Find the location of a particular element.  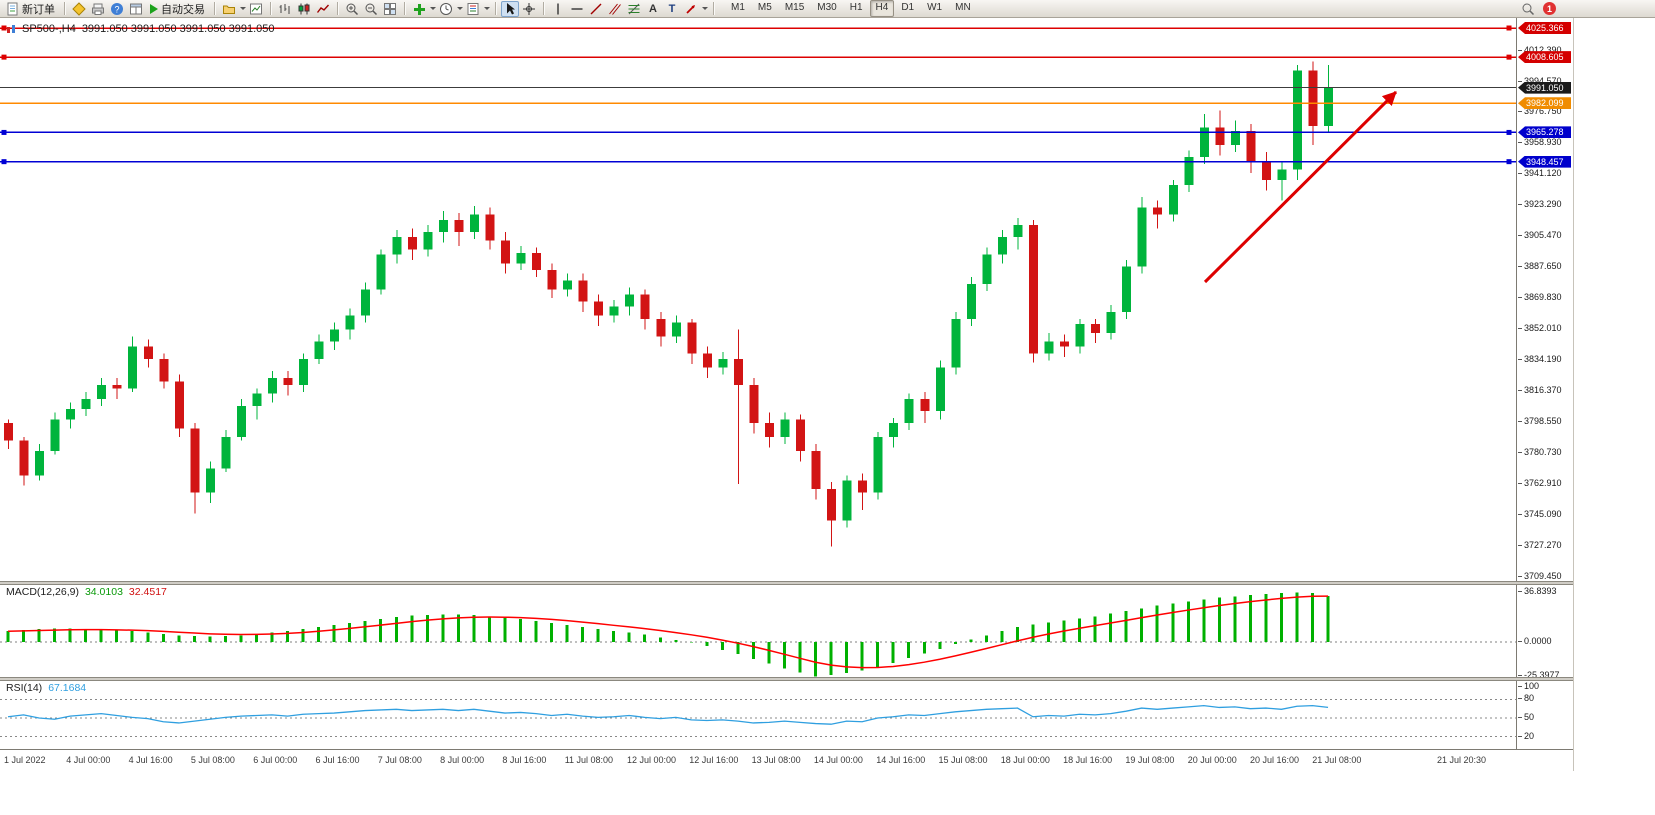

pane-separator-macd is located at coordinates (786, 583).